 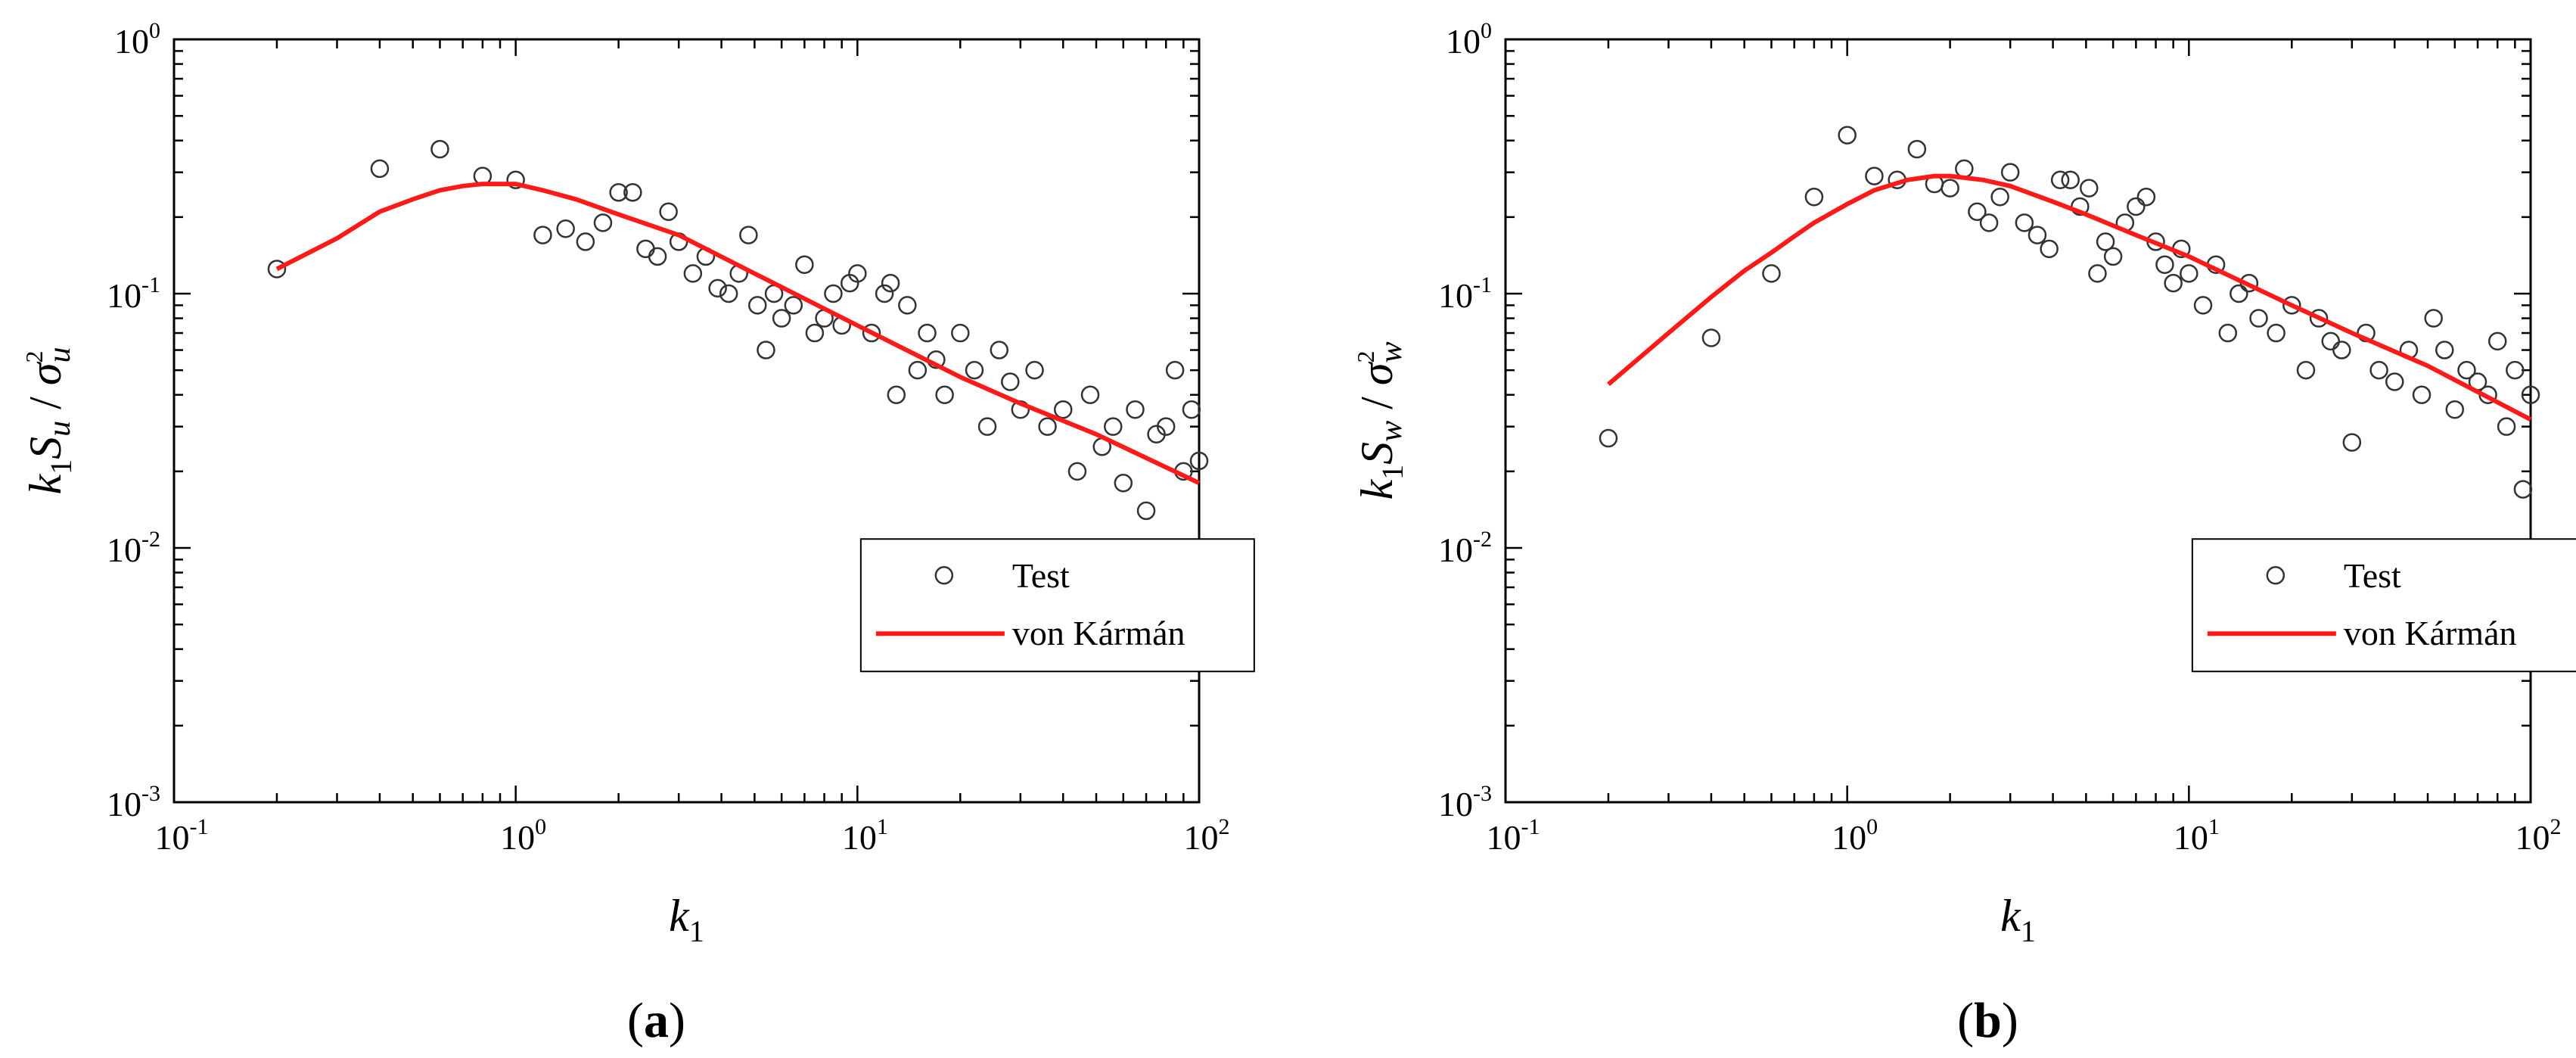 What do you see at coordinates (1207, 835) in the screenshot?
I see `x-tick-label: 10²` at bounding box center [1207, 835].